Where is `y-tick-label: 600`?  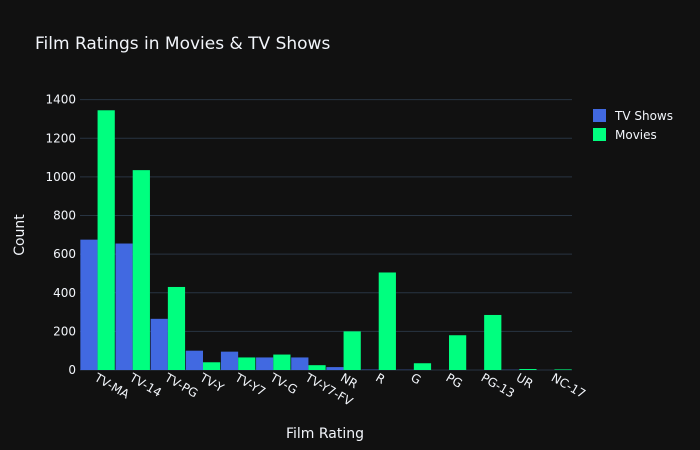
y-tick-label: 600 is located at coordinates (64, 254).